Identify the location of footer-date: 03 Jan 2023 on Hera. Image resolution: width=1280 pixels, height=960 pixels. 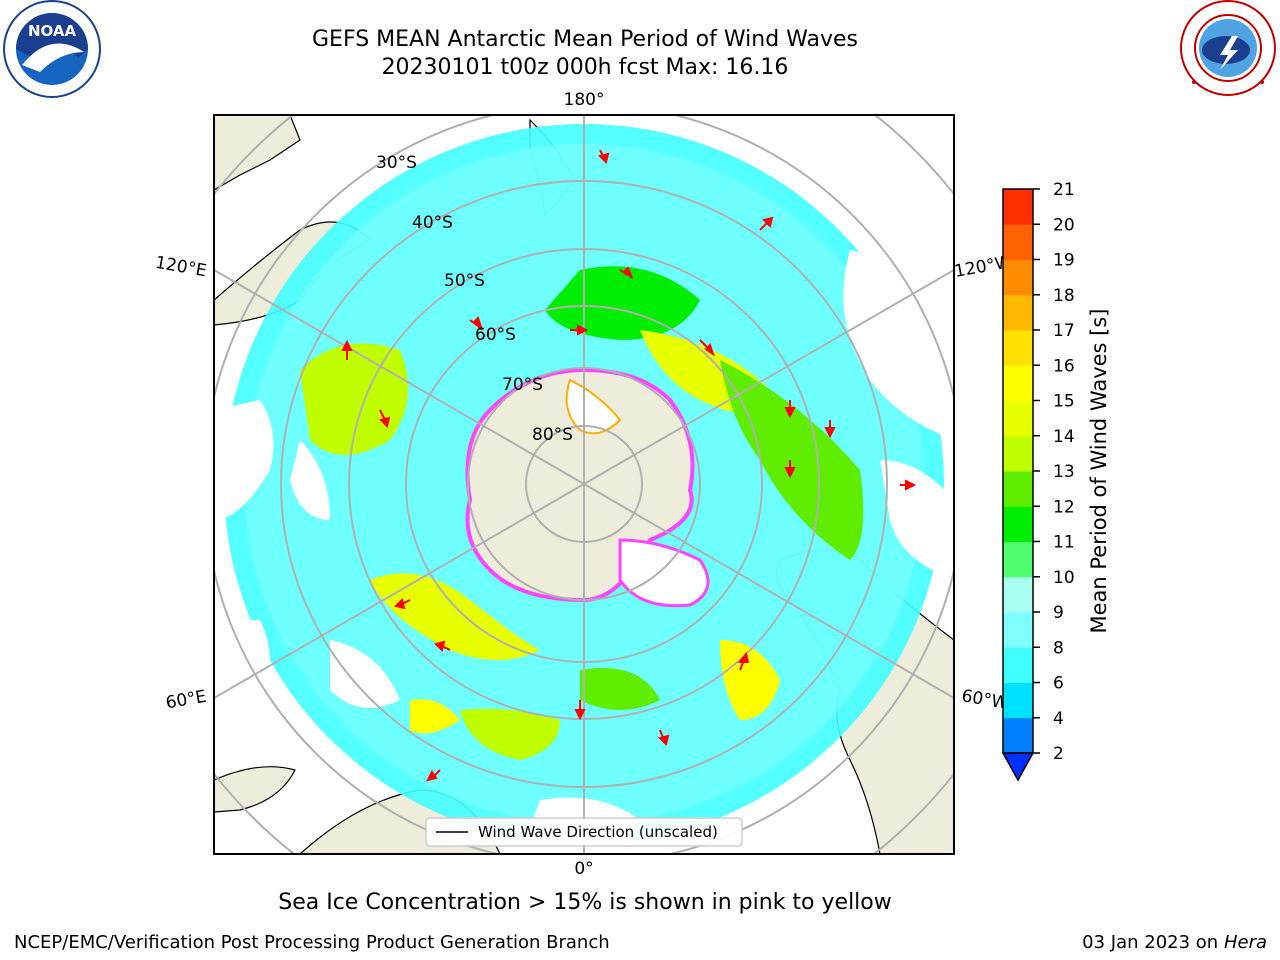
(1174, 942).